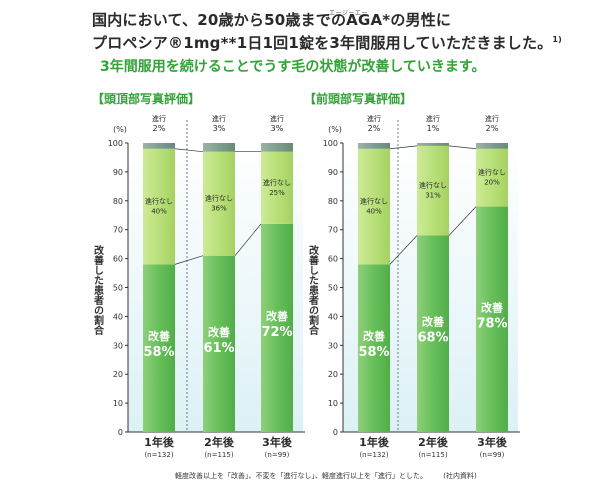  I want to click on panel-1-category-label: 1年後, so click(159, 442).